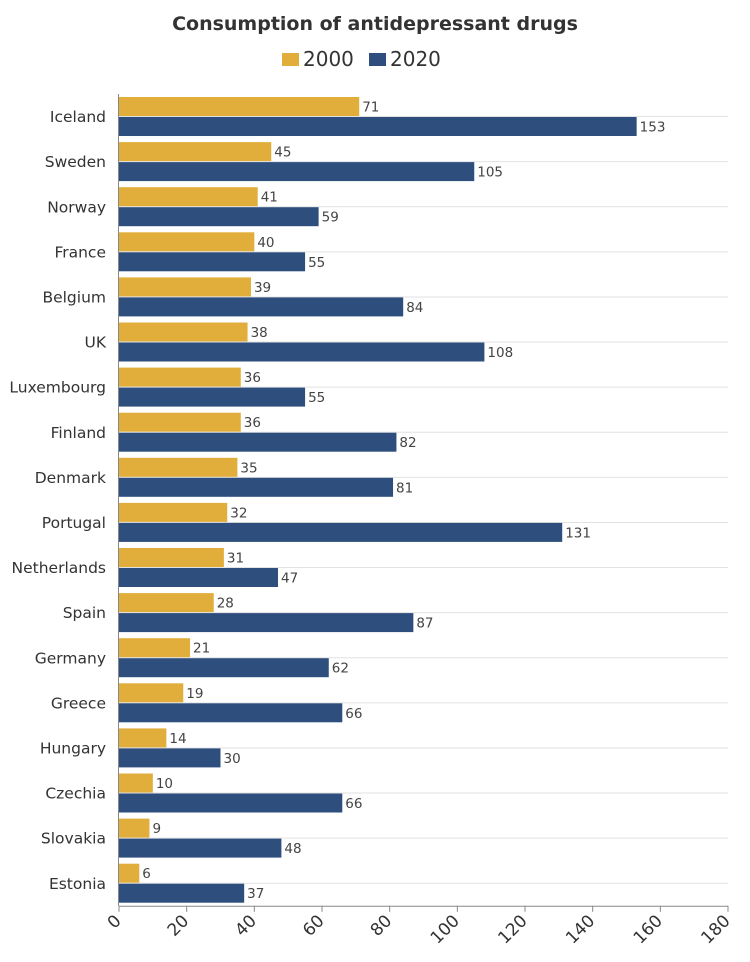  What do you see at coordinates (255, 894) in the screenshot?
I see `value-label-2020-estonia: 37` at bounding box center [255, 894].